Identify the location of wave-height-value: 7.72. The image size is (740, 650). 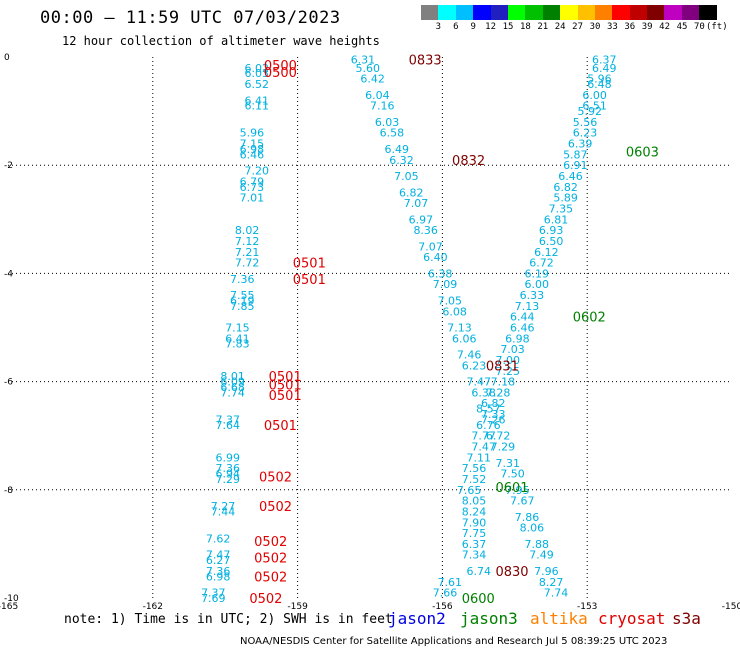
(247, 263).